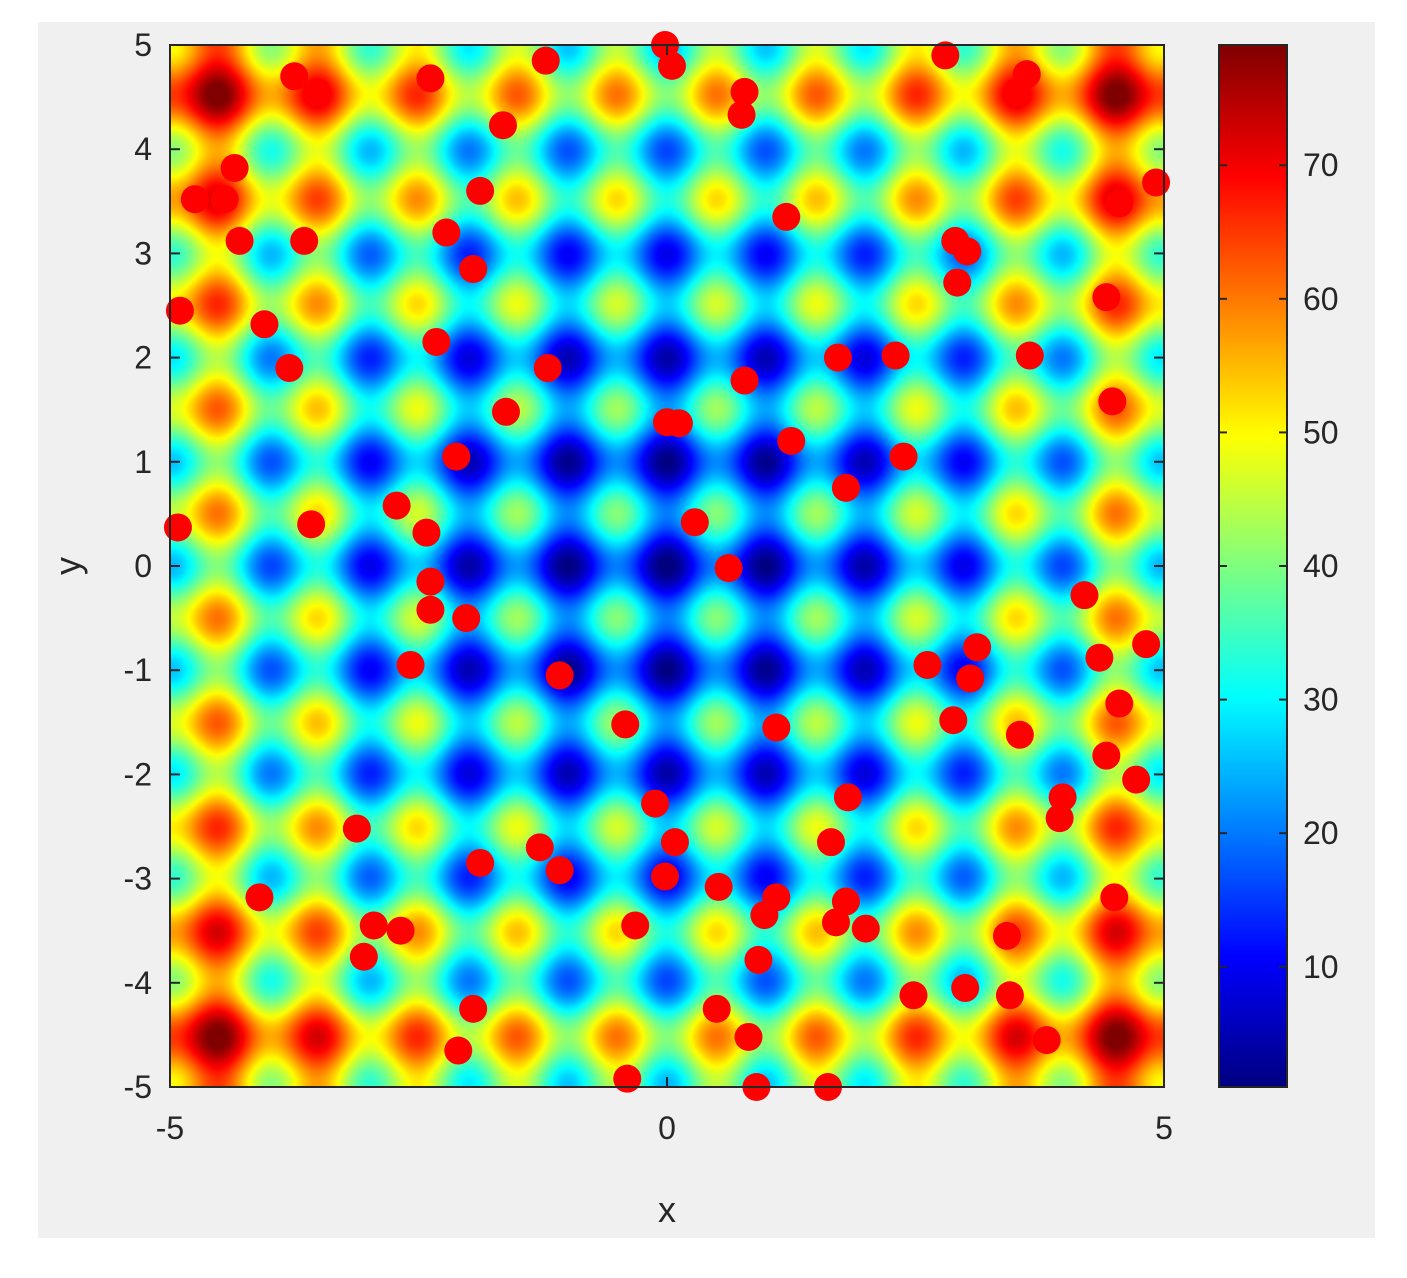  I want to click on colorbar-tick-label: 60, so click(1321, 299).